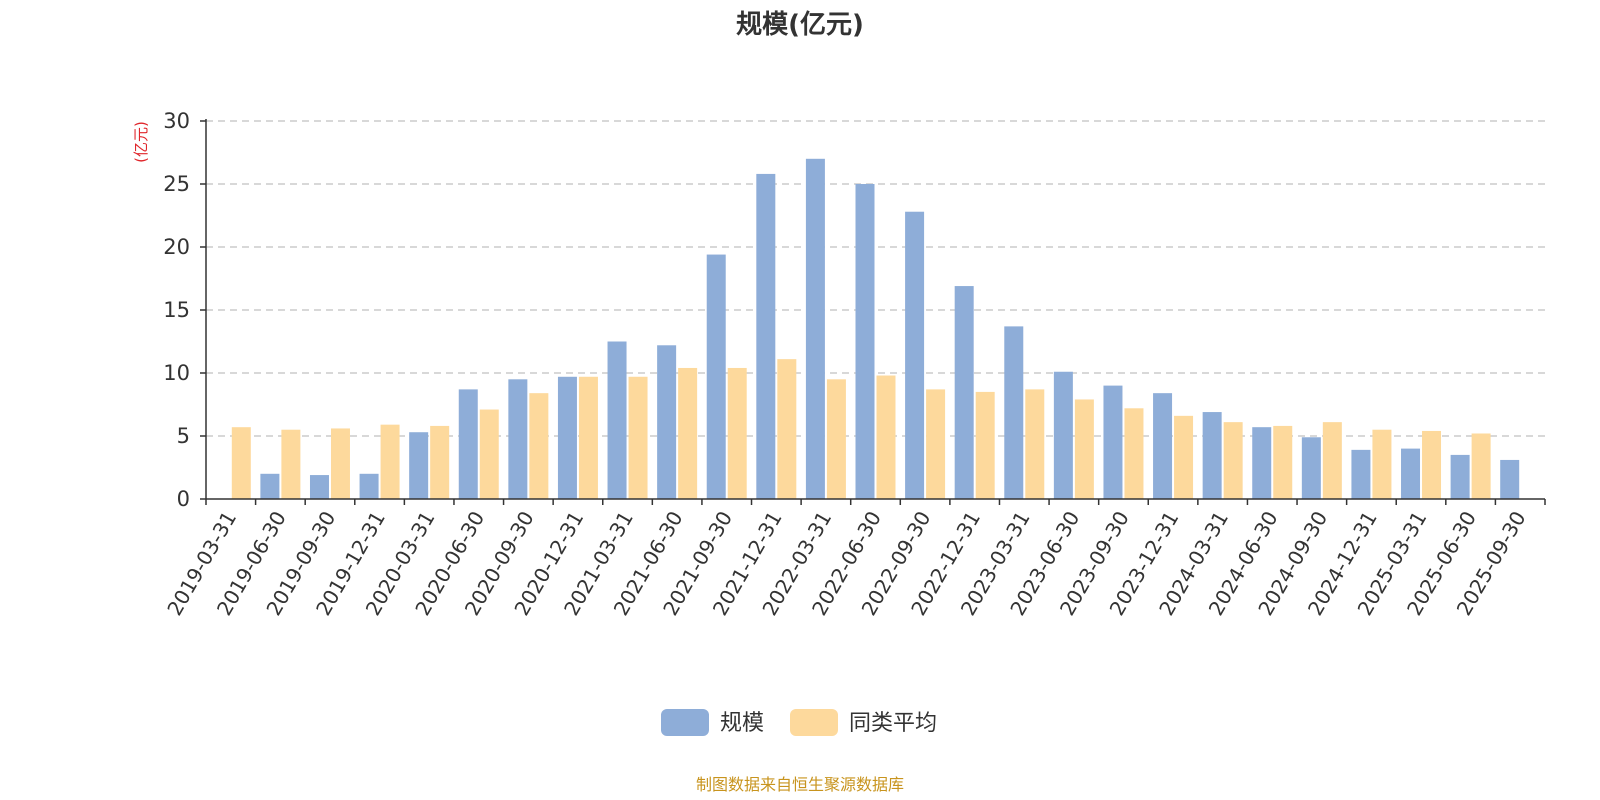  Describe the element at coordinates (685, 722) in the screenshot. I see `legend-swatch-scale` at that location.